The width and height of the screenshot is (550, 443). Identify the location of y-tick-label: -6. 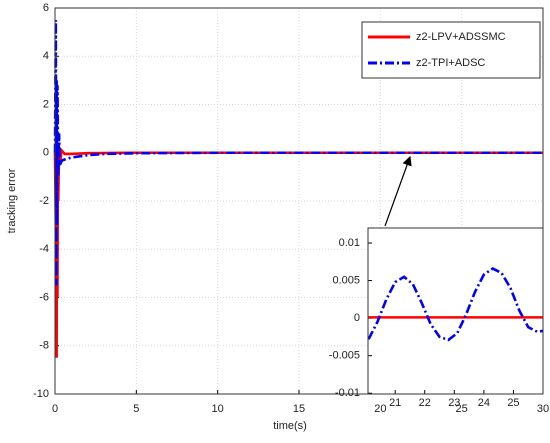
(44, 297).